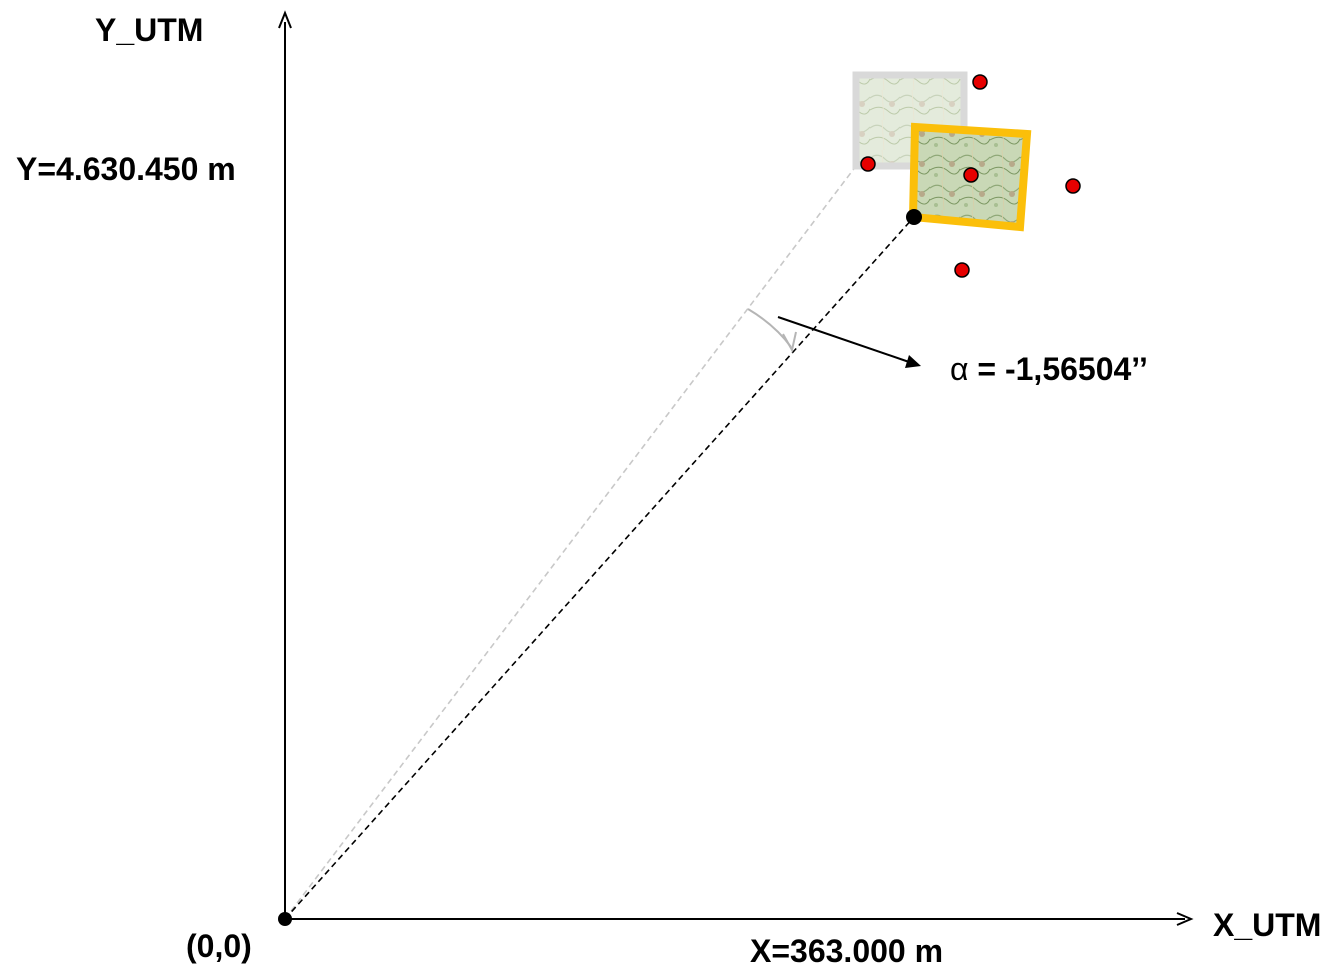 The image size is (1344, 969). I want to click on y-axis-arrowhead, so click(285, 19).